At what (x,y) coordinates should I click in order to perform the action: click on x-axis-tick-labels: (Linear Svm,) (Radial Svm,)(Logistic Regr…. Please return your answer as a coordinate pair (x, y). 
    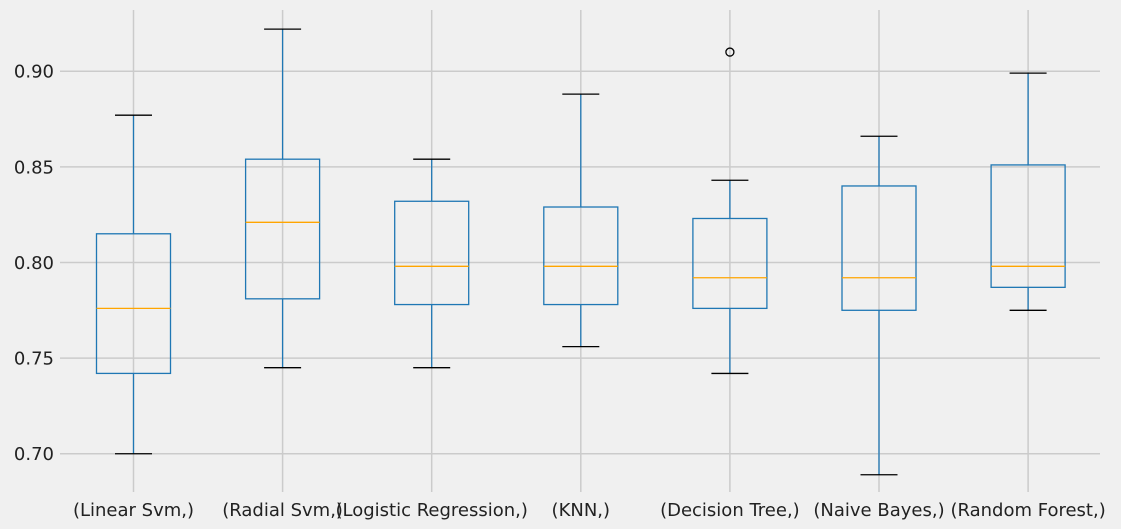
    Looking at the image, I should click on (589, 510).